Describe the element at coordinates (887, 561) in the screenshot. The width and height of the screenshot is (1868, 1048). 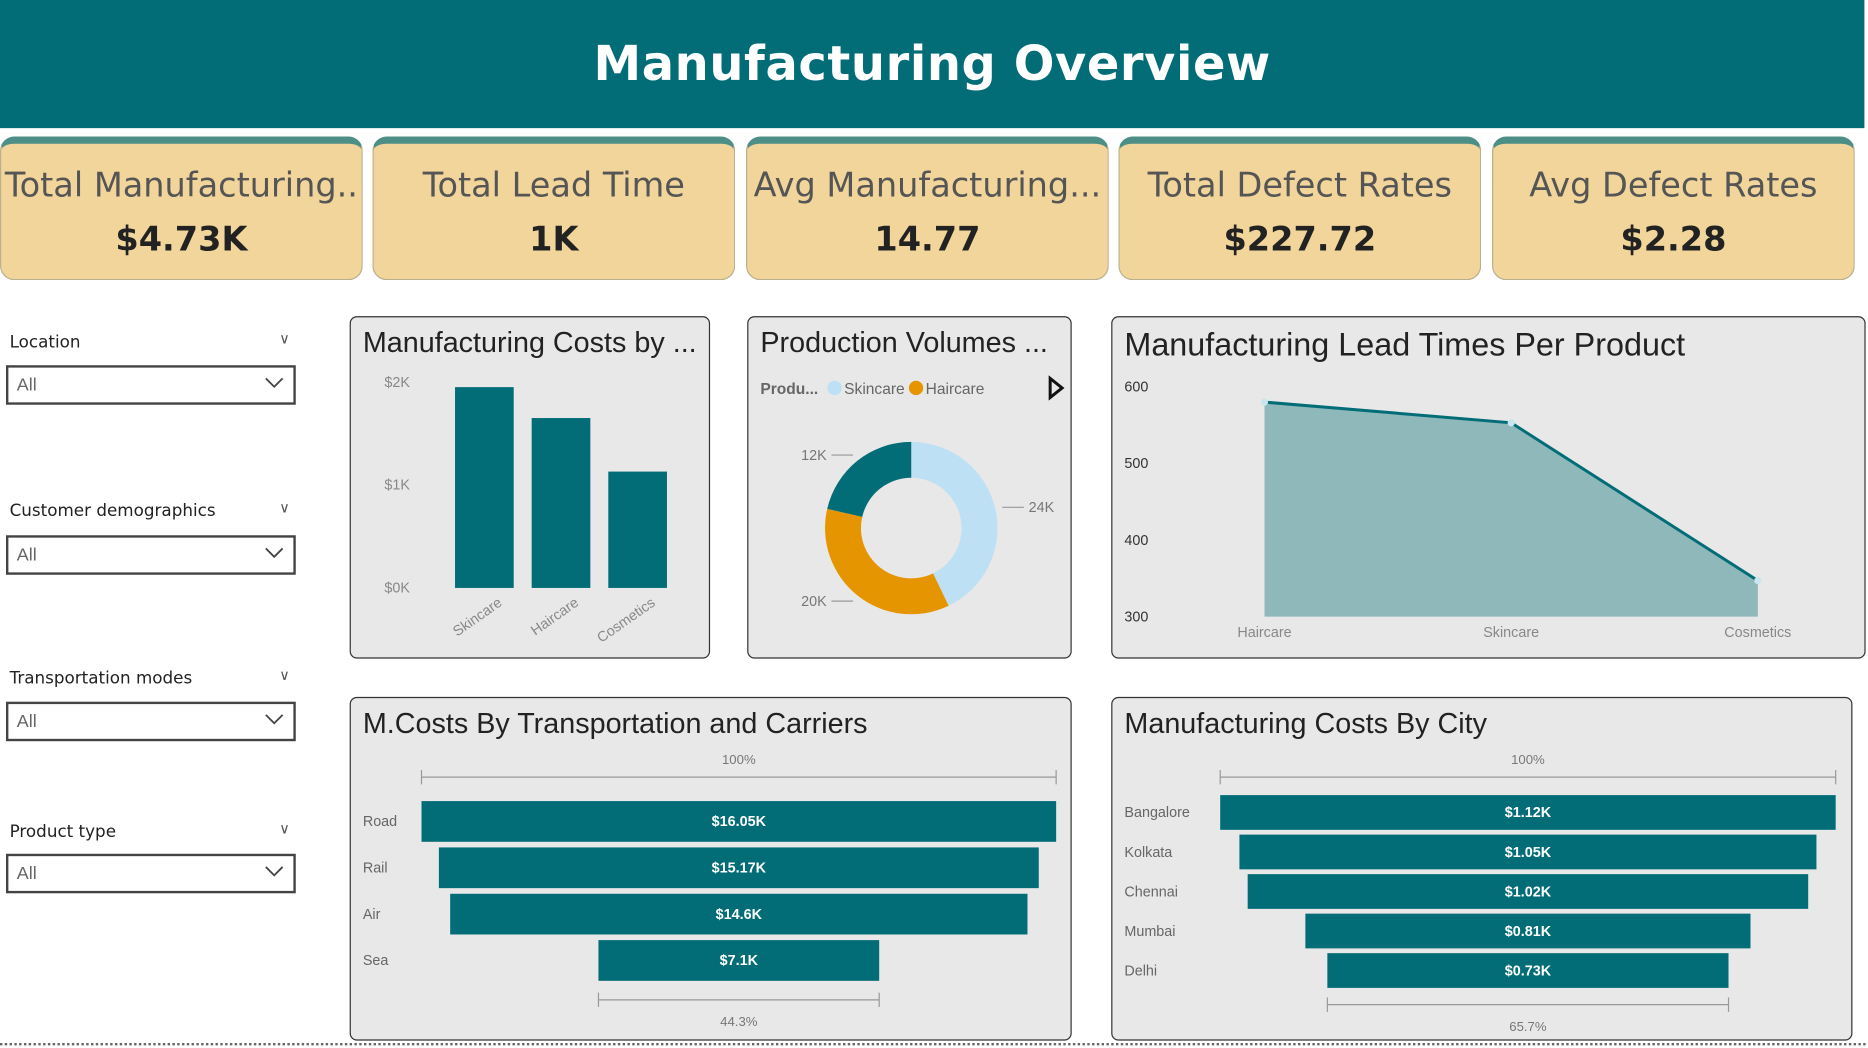
I see `slice-haircare` at that location.